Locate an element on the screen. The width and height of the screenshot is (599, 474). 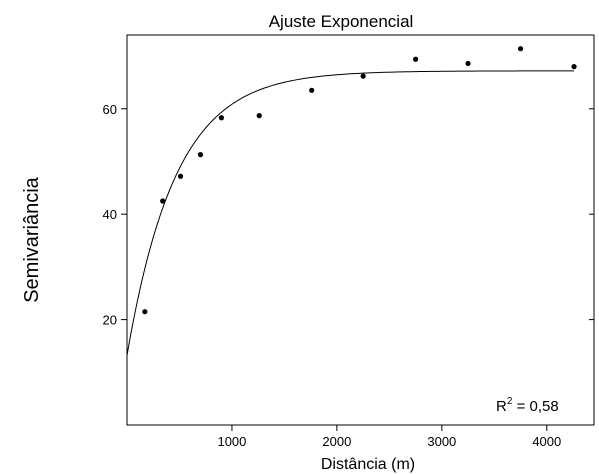
x-tick-label: 4000 is located at coordinates (546, 441).